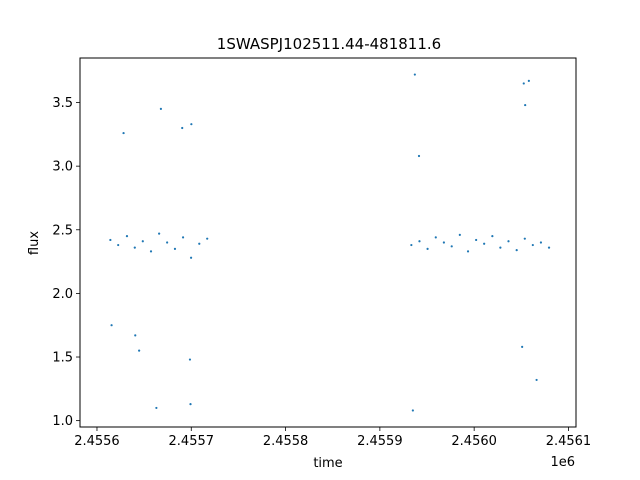  I want to click on x-axis-offset-label: 1e6, so click(562, 462).